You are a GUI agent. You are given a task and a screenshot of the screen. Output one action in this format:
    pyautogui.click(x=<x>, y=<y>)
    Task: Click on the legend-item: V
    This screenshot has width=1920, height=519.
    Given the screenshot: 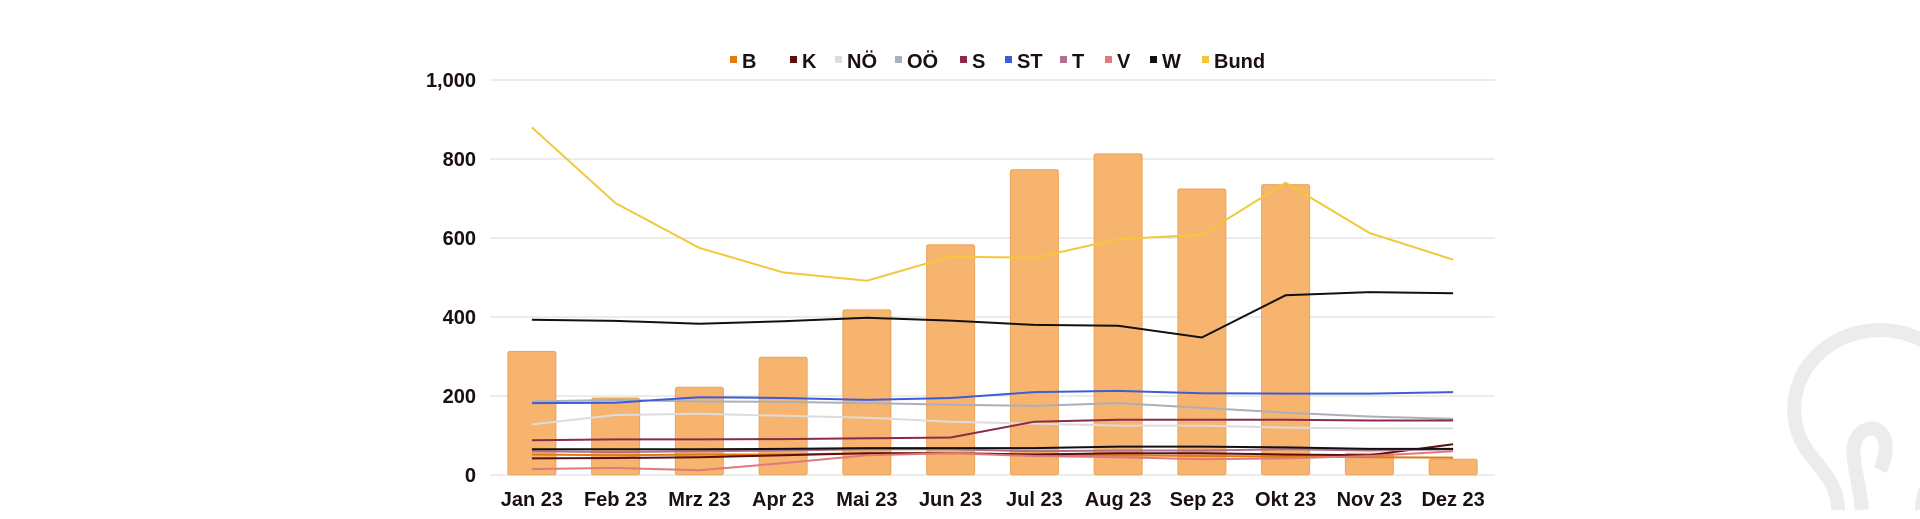 What is the action you would take?
    pyautogui.click(x=1118, y=62)
    